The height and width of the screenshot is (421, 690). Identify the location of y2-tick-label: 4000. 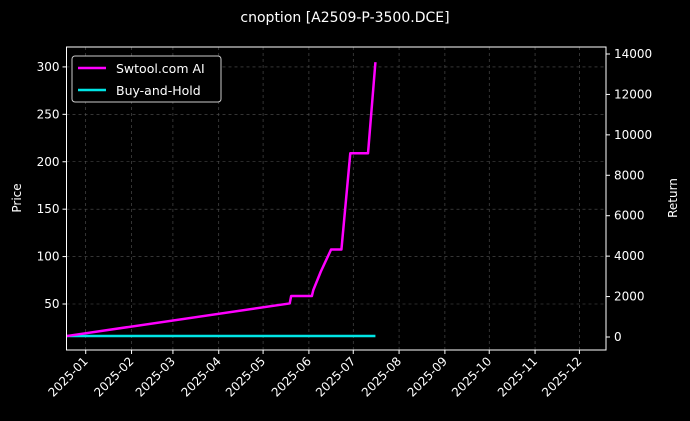
(629, 256).